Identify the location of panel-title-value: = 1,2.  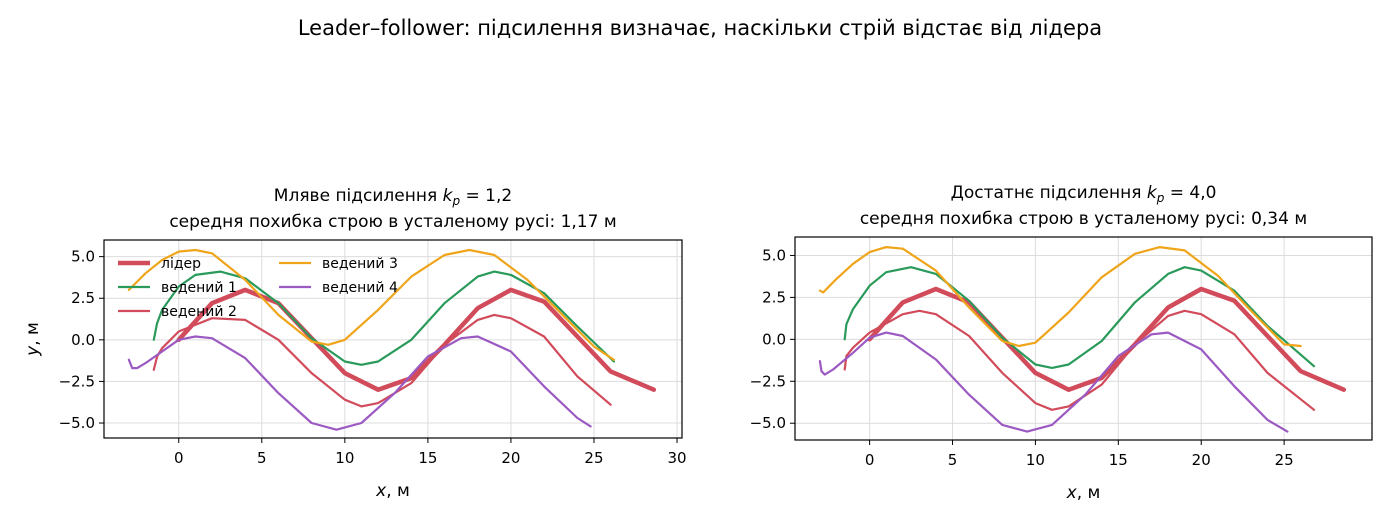
(486, 196).